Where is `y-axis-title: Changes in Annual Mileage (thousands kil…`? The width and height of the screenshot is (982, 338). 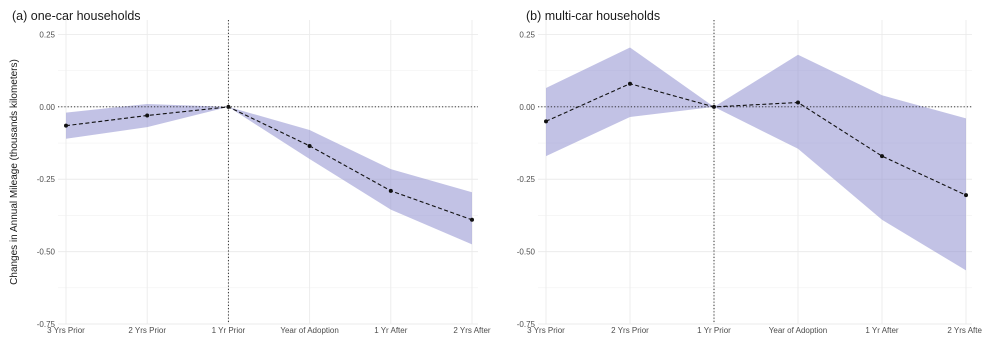 y-axis-title: Changes in Annual Mileage (thousands kil… is located at coordinates (14, 172).